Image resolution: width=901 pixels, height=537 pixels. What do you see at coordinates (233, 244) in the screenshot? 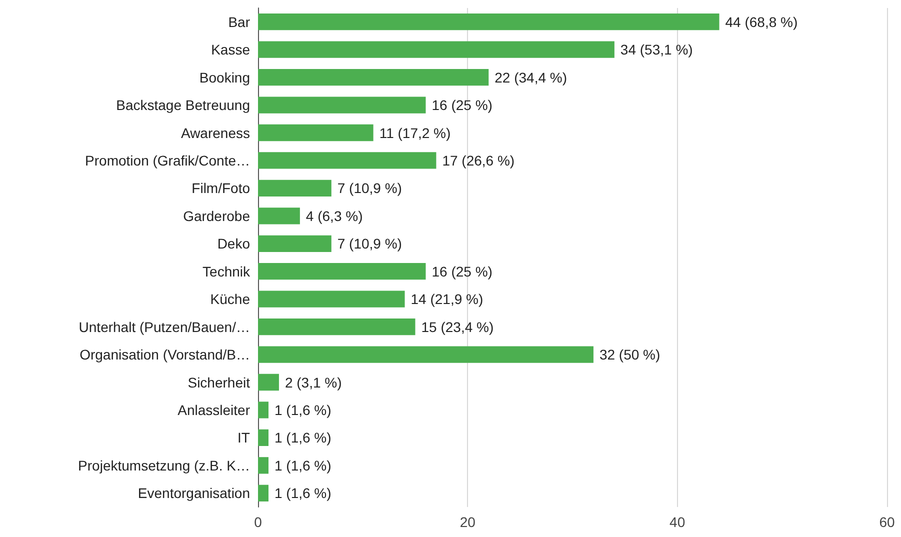
I see `y-tick-label: Deko` at bounding box center [233, 244].